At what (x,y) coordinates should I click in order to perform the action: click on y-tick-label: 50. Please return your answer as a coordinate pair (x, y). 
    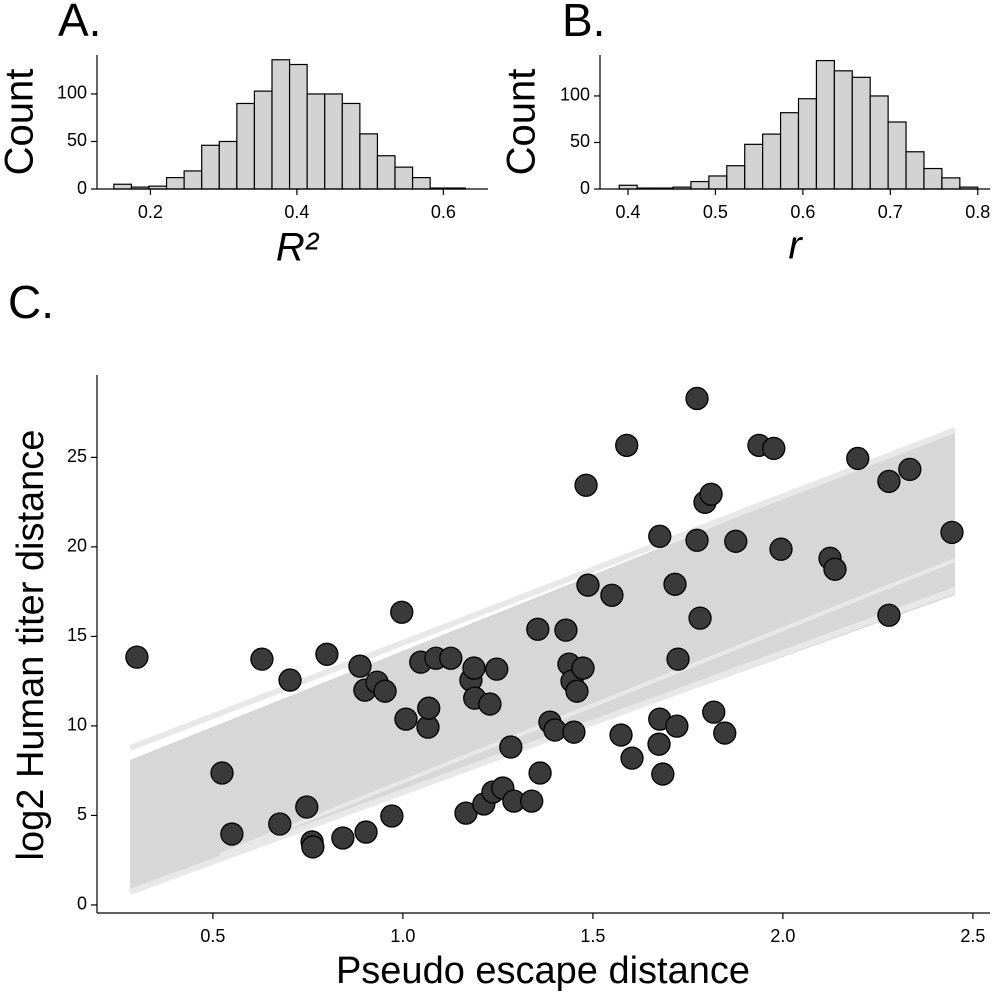
    Looking at the image, I should click on (580, 141).